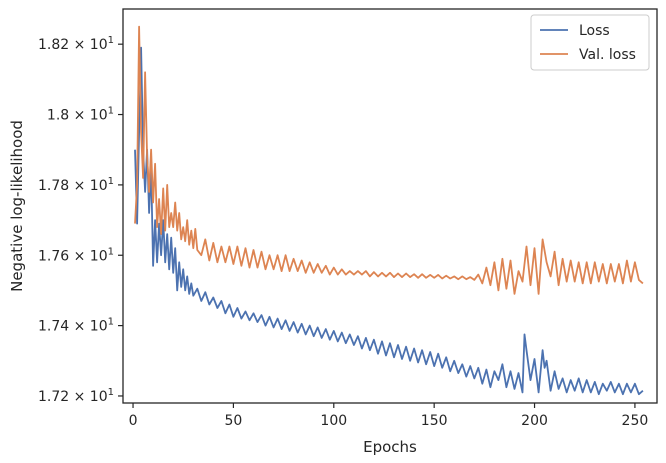 Image resolution: width=666 pixels, height=463 pixels. Describe the element at coordinates (389, 416) in the screenshot. I see `x-axis: 0 50 100 150 200 250` at that location.